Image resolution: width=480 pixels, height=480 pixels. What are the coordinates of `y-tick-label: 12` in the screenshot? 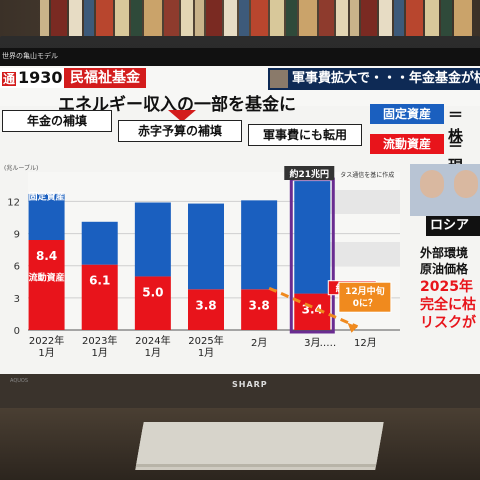 It's located at (13, 202).